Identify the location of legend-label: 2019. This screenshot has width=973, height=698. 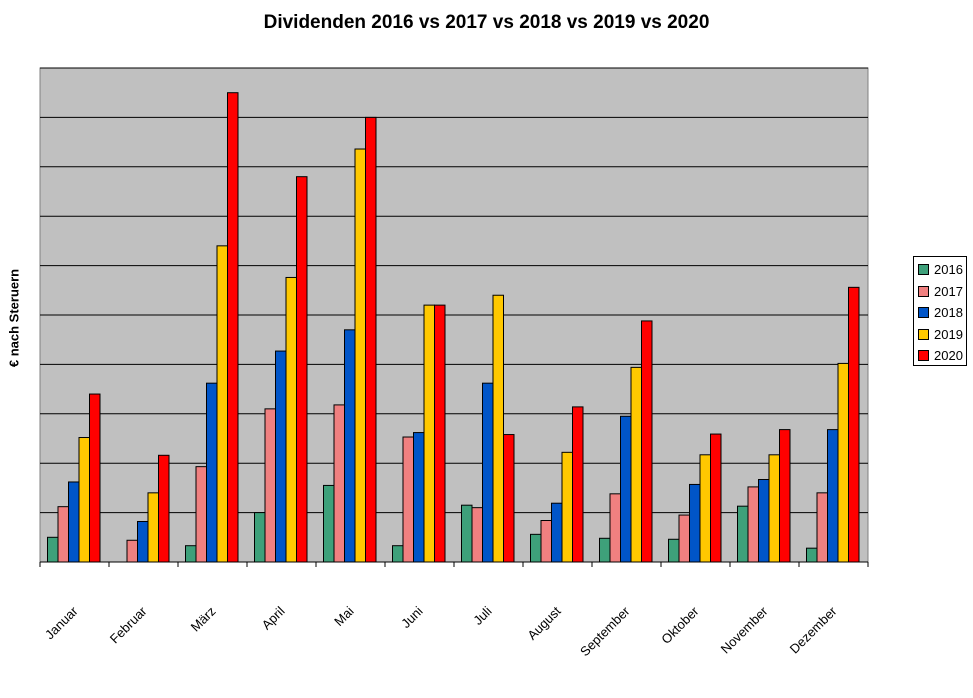
(948, 334).